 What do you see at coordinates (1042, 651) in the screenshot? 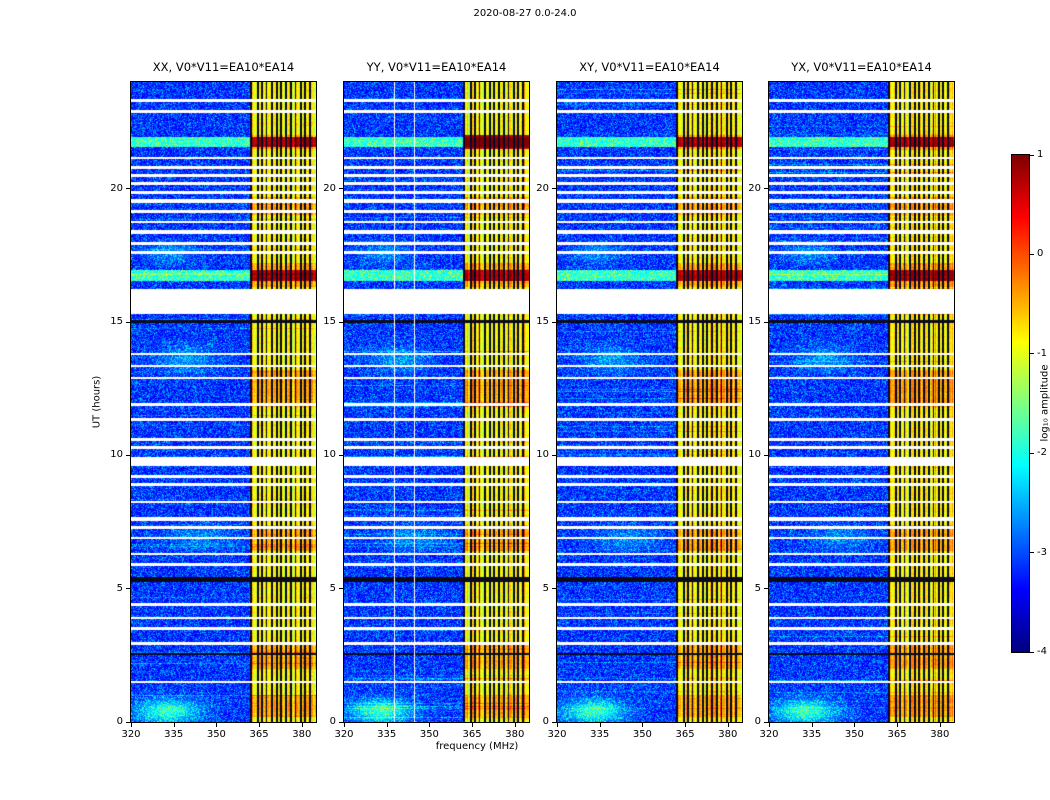
I see `colorbar-tick-label: -4` at bounding box center [1042, 651].